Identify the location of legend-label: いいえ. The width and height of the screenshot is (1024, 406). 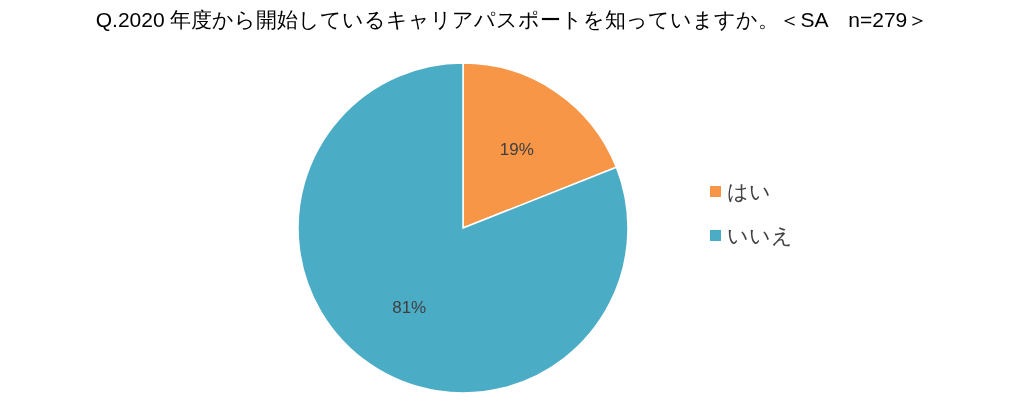
(760, 235).